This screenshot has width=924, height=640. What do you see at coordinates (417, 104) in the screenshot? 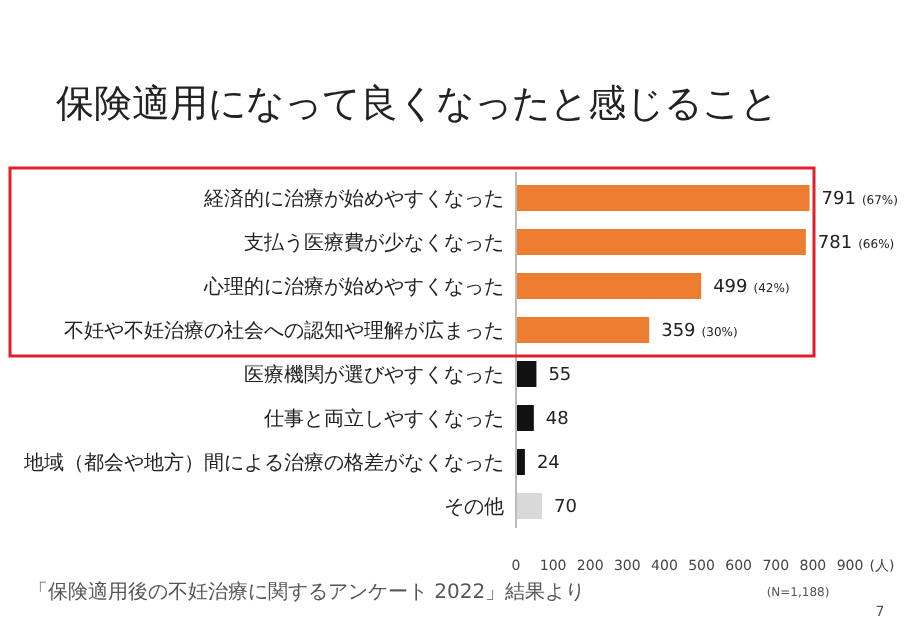
I see `chart-title: 保険適用になって良くなったと感じること` at bounding box center [417, 104].